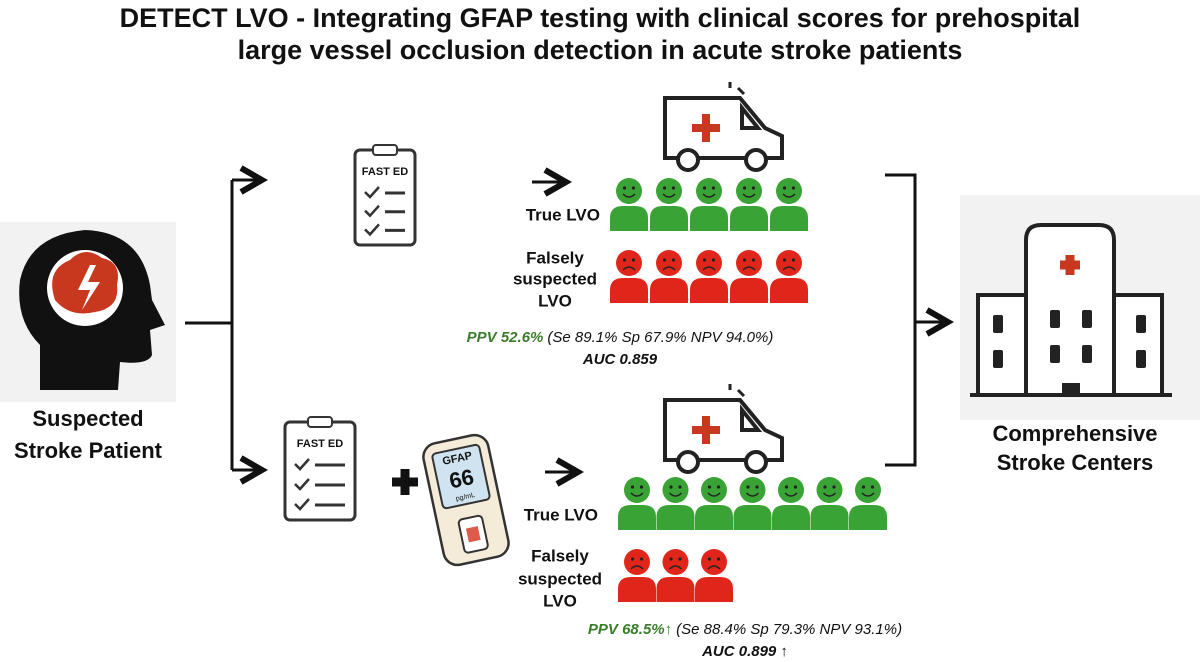 The image size is (1200, 662). I want to click on center-label: Stroke Centers, so click(1075, 462).